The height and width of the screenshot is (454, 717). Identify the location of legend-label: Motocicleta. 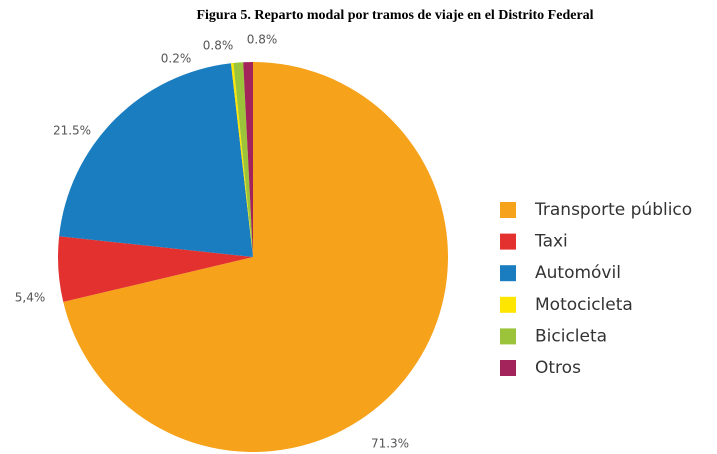
(584, 305).